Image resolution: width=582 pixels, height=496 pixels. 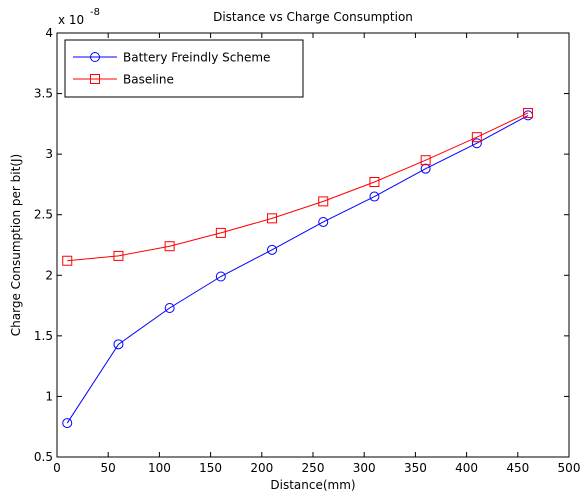 I want to click on legend-marker-circle, so click(x=95, y=57).